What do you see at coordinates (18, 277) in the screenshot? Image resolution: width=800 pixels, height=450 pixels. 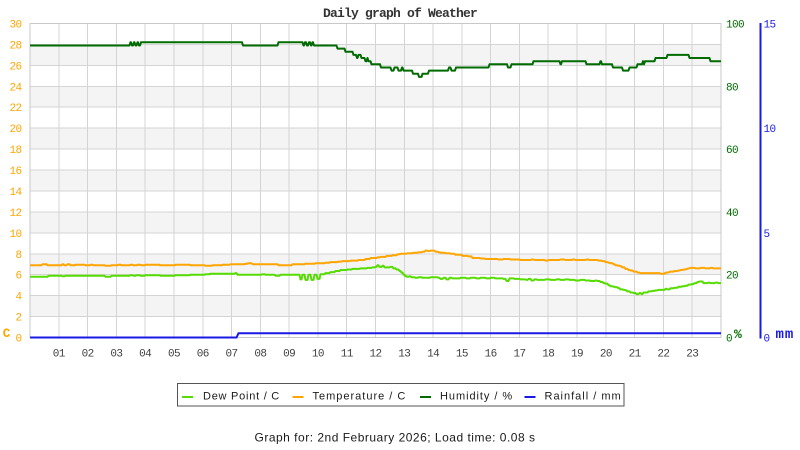 I see `svg-text: 6` at bounding box center [18, 277].